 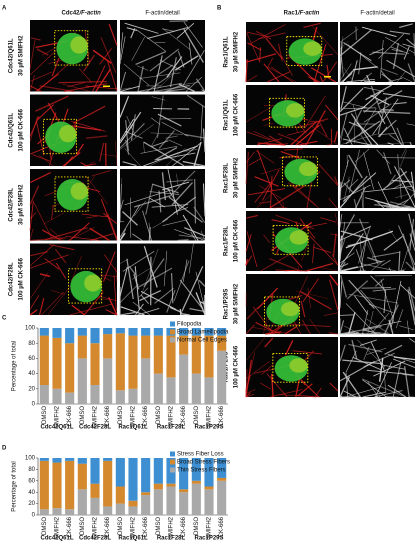 I want to click on merged-image, so click(x=292, y=178).